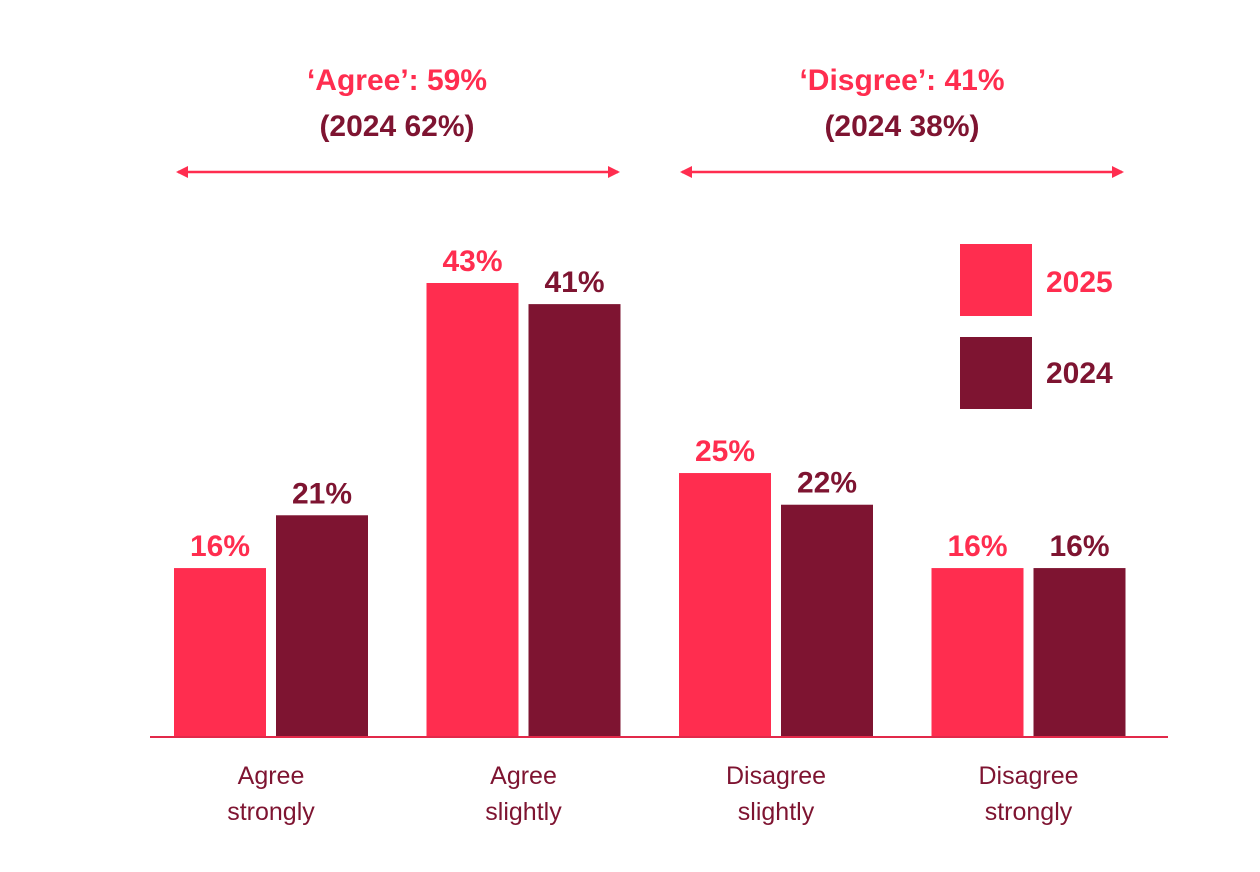 The image size is (1260, 872). I want to click on data-label-2024-3: 22%, so click(827, 483).